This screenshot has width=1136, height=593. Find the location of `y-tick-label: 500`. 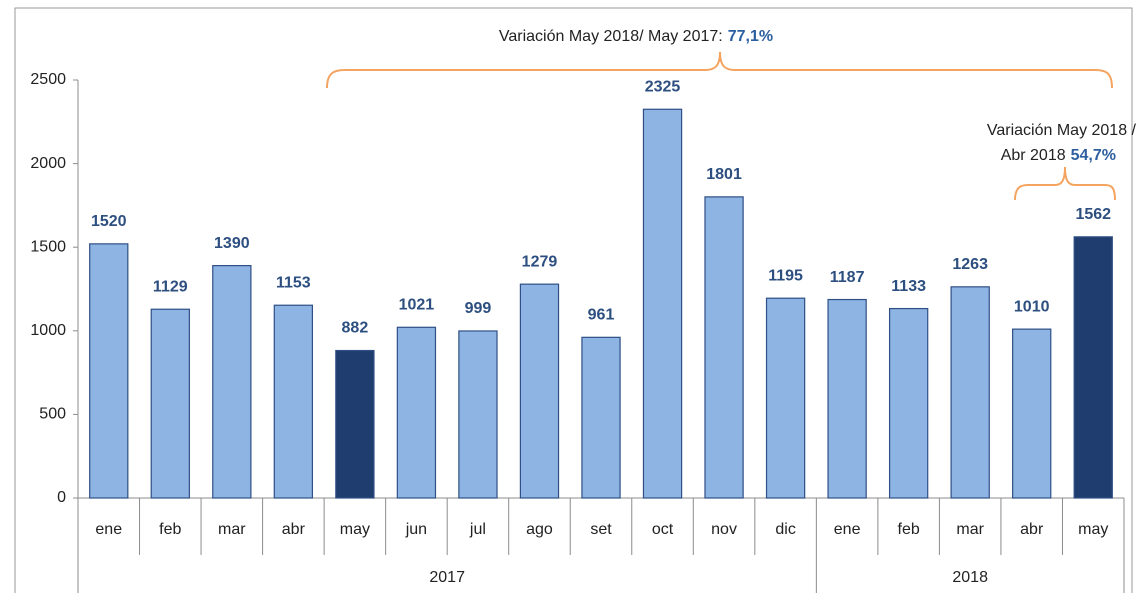

y-tick-label: 500 is located at coordinates (52, 414).